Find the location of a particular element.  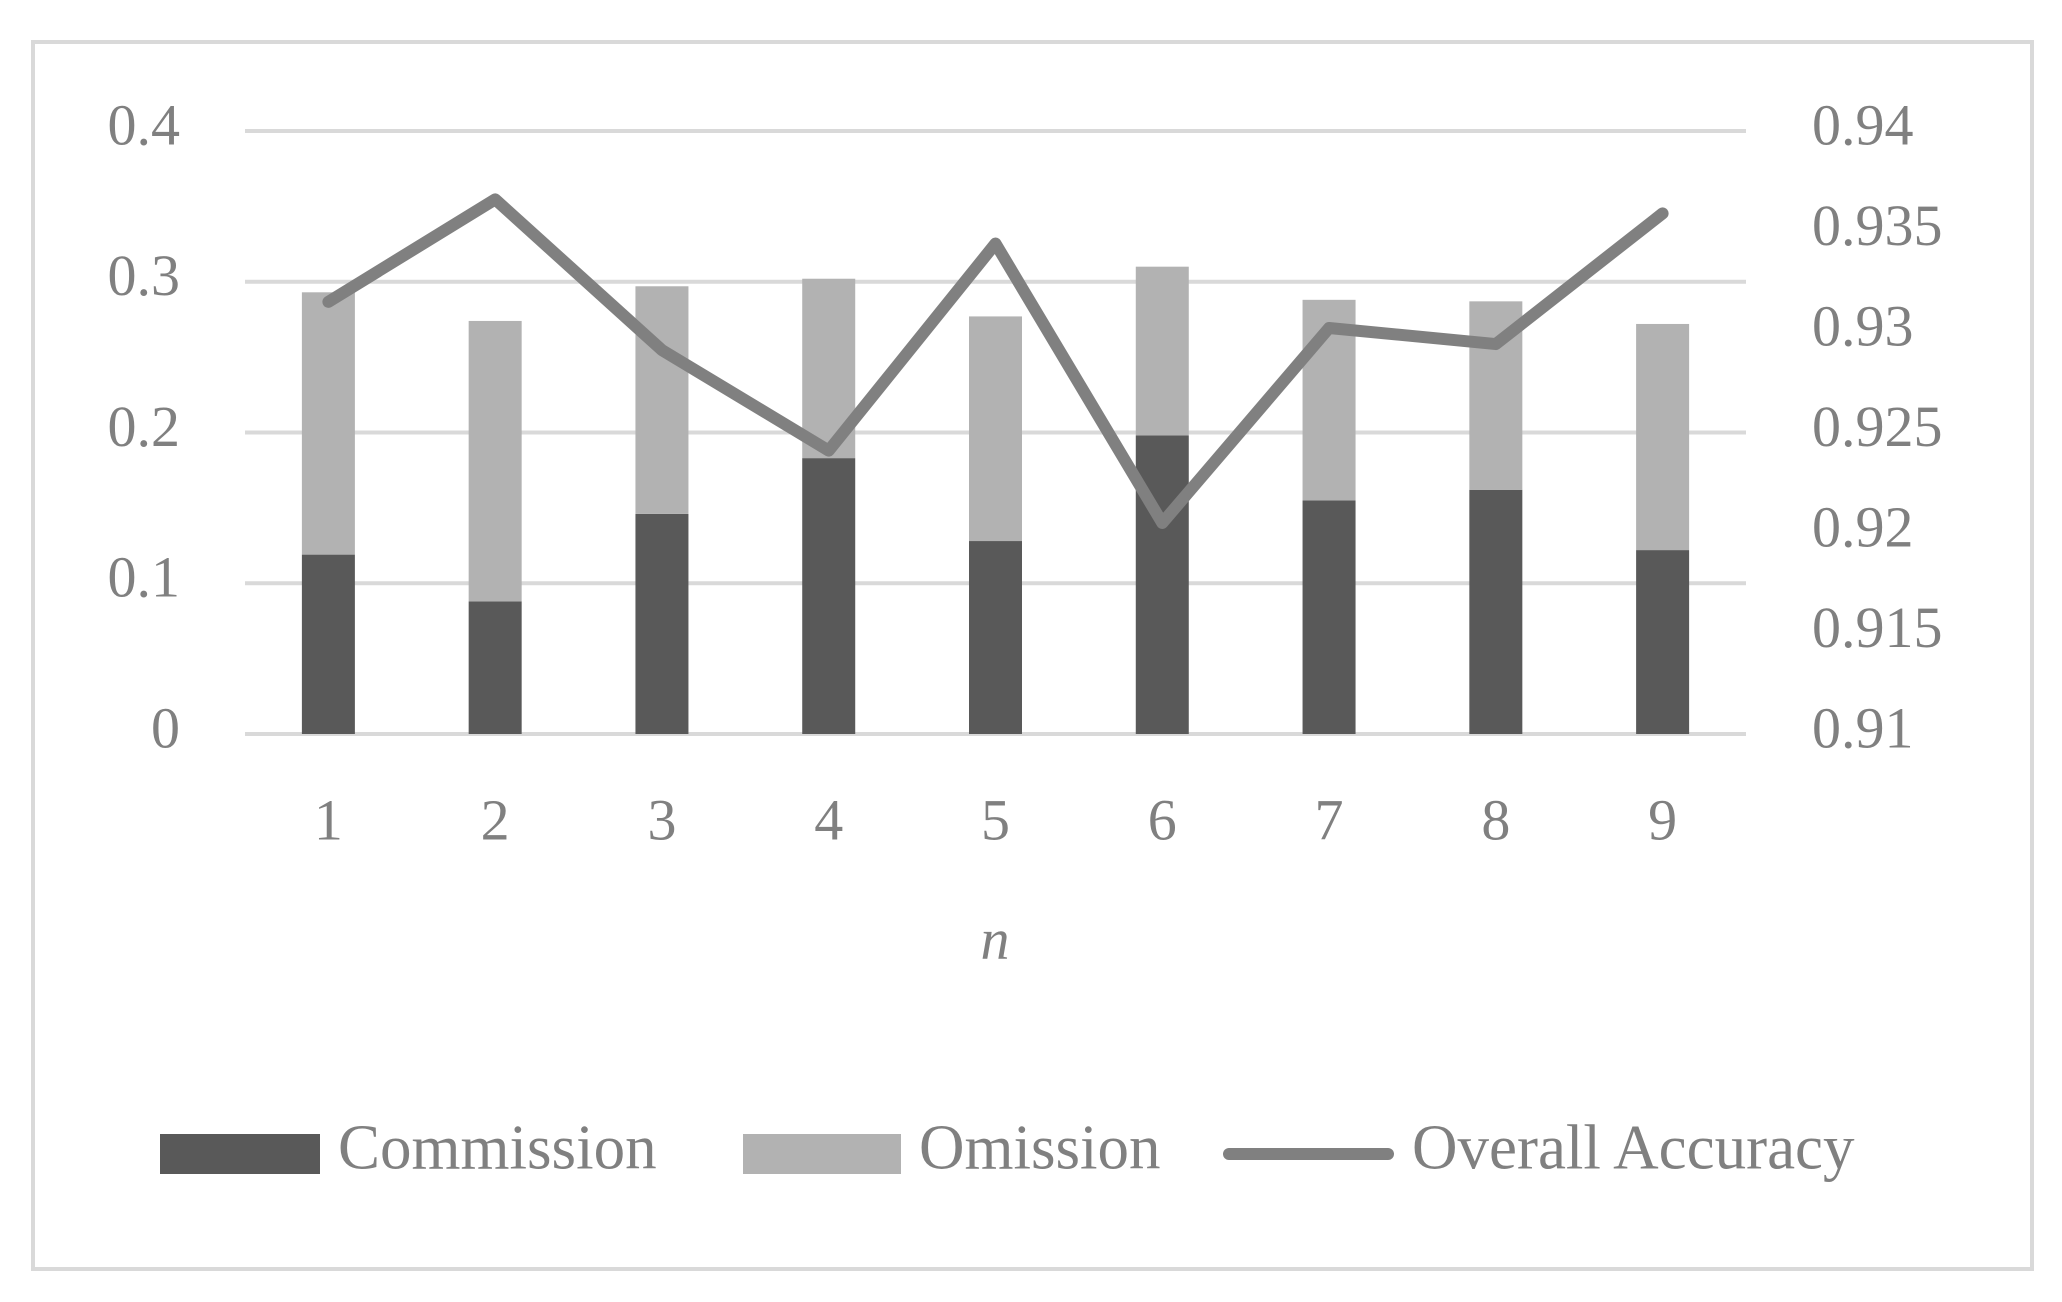

x-tick-label: 7 is located at coordinates (1329, 819).